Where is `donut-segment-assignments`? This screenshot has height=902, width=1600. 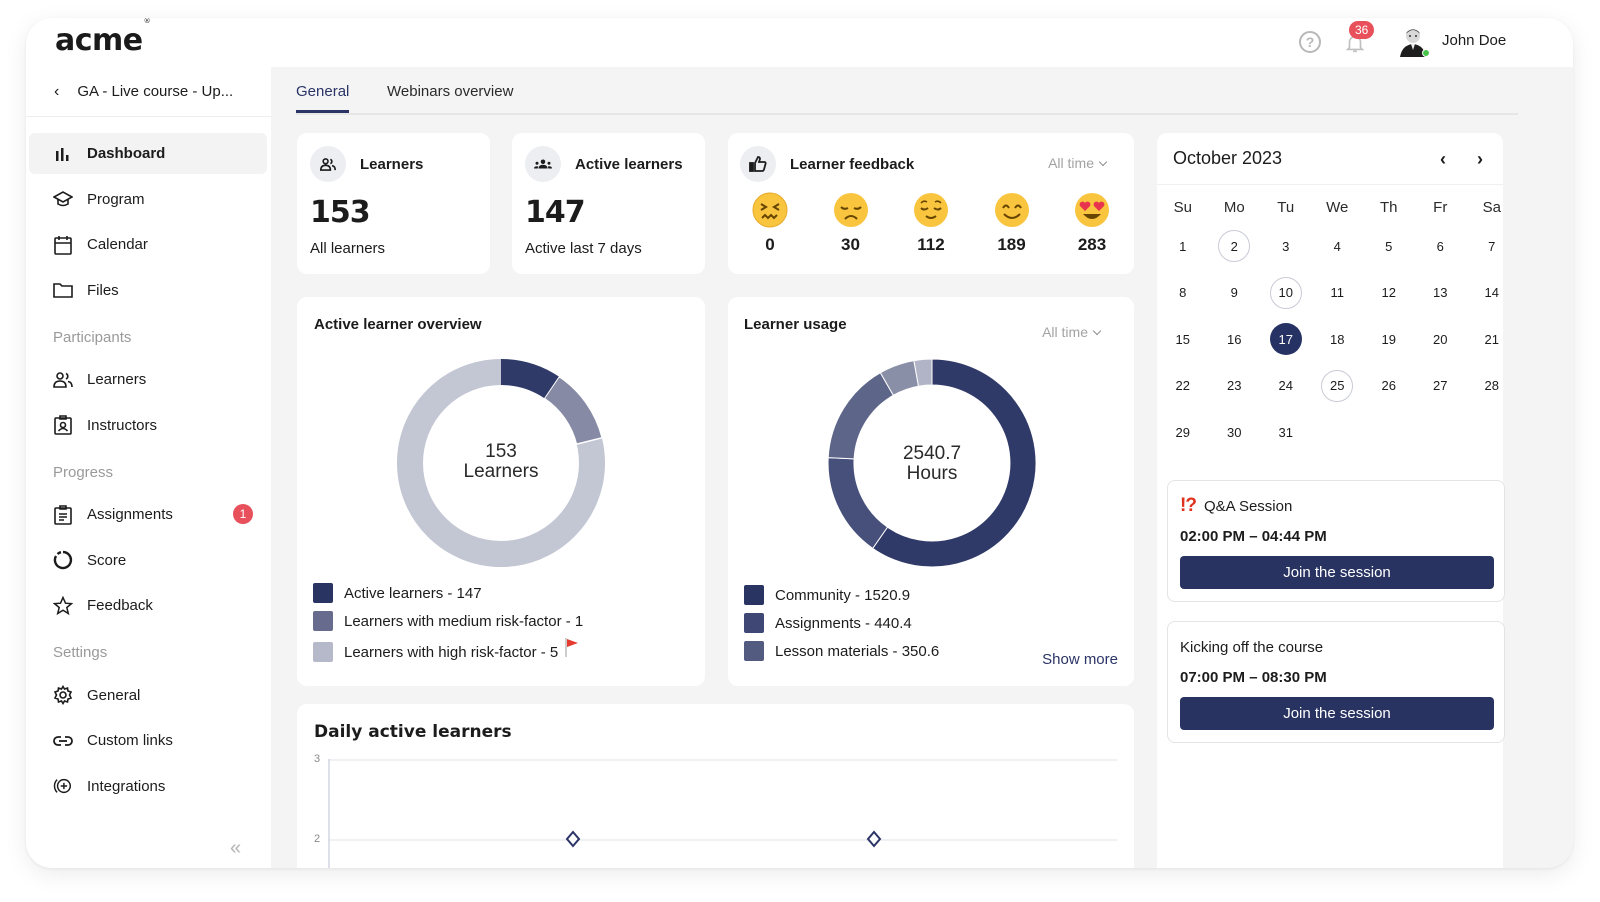 donut-segment-assignments is located at coordinates (858, 503).